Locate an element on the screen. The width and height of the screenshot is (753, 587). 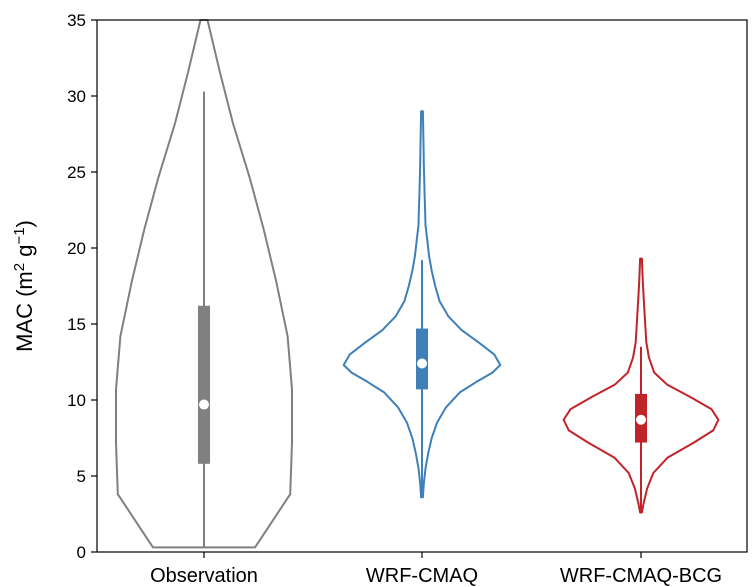
y-tick-label: 10 is located at coordinates (76, 400).